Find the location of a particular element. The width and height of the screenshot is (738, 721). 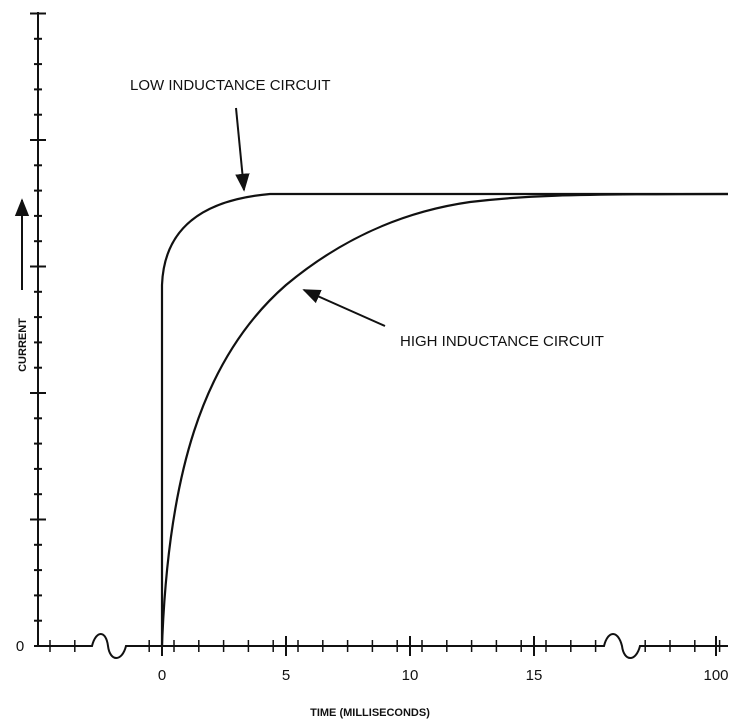

y-axis-label: CURRENT is located at coordinates (23, 345).